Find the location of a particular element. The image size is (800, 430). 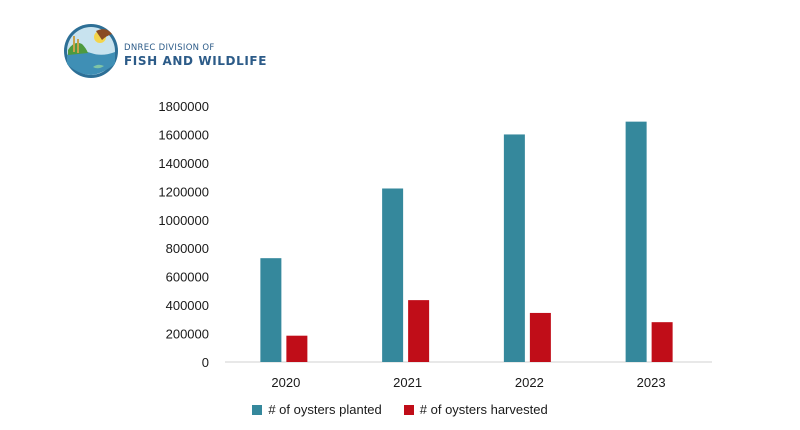

y-tick-label: 1400000 is located at coordinates (183, 163).